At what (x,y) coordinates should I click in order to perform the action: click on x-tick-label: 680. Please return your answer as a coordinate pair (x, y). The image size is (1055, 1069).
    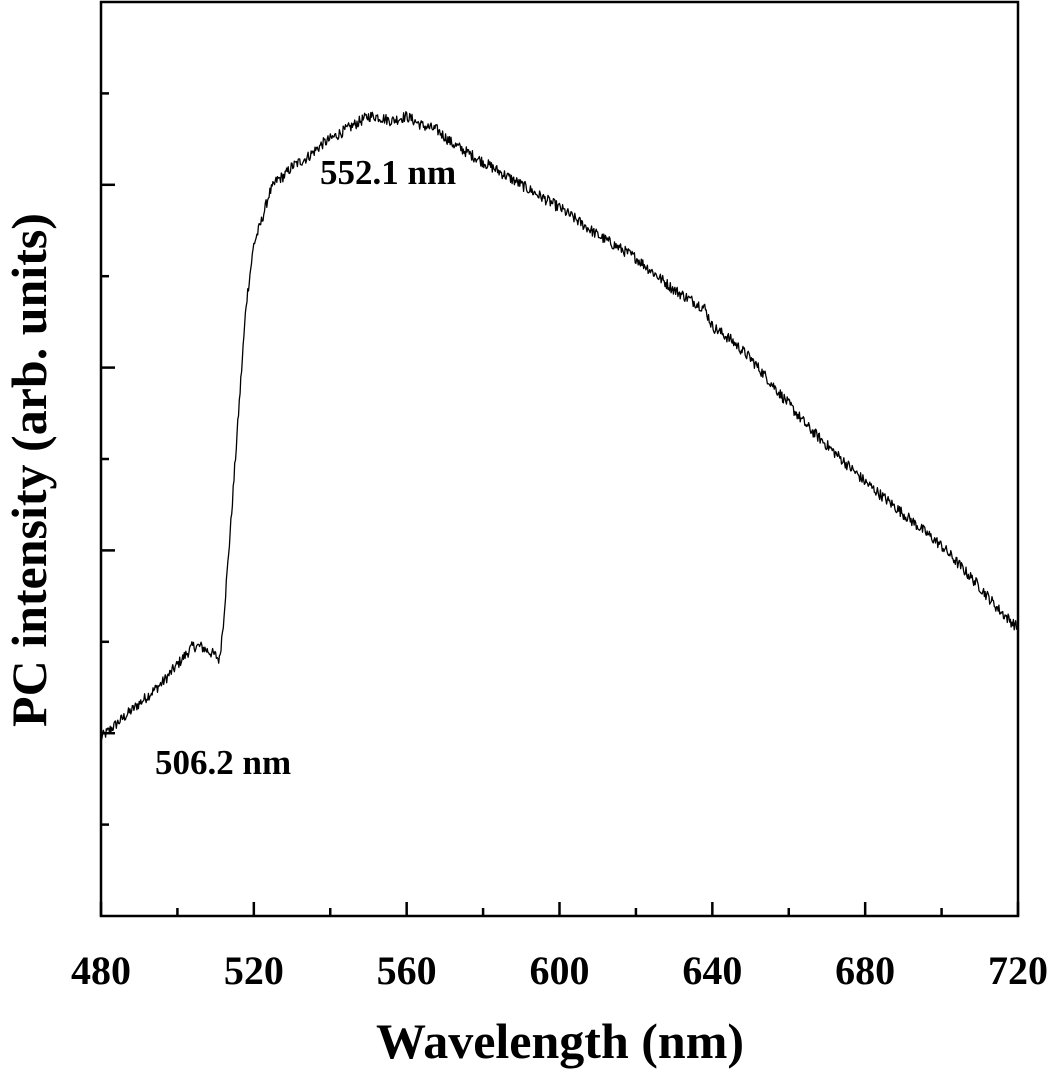
    Looking at the image, I should click on (865, 970).